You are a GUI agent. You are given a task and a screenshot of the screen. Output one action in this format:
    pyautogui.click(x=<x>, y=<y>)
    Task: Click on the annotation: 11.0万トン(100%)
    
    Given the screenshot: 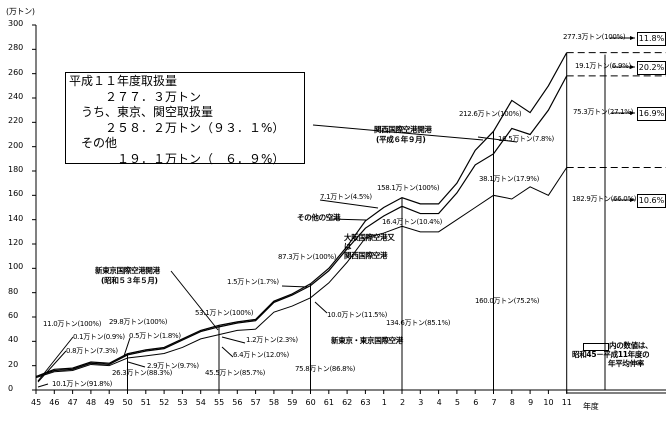 What is the action you would take?
    pyautogui.click(x=72, y=324)
    